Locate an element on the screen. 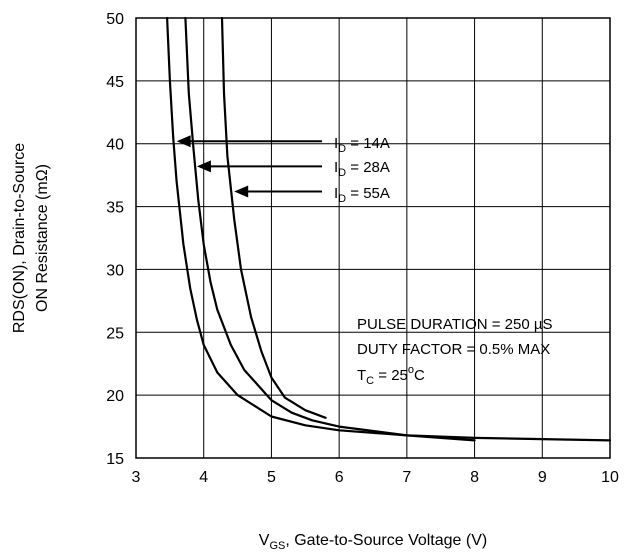 This screenshot has width=626, height=554. annotation-id-55a: ID = 55A is located at coordinates (362, 195).